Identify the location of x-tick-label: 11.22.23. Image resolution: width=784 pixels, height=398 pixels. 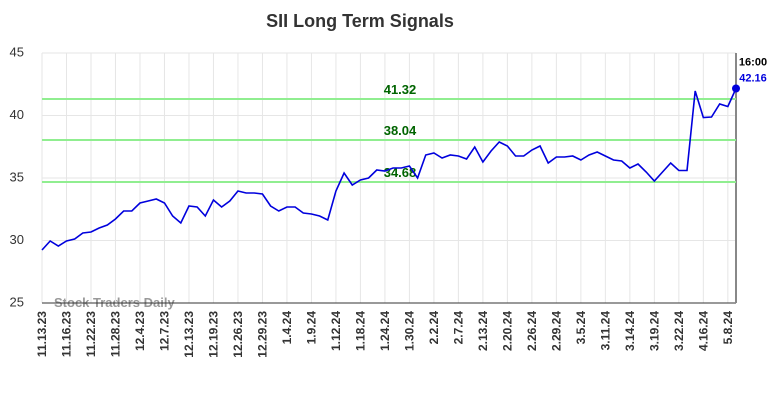
(91, 334).